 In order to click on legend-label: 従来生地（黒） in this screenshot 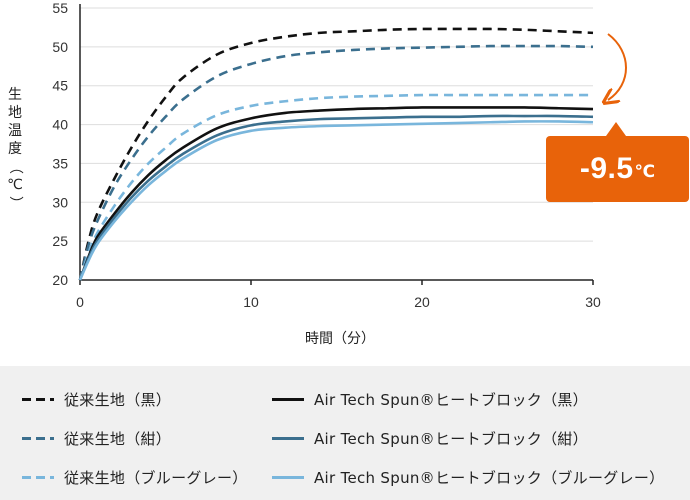, I will do `click(118, 399)`.